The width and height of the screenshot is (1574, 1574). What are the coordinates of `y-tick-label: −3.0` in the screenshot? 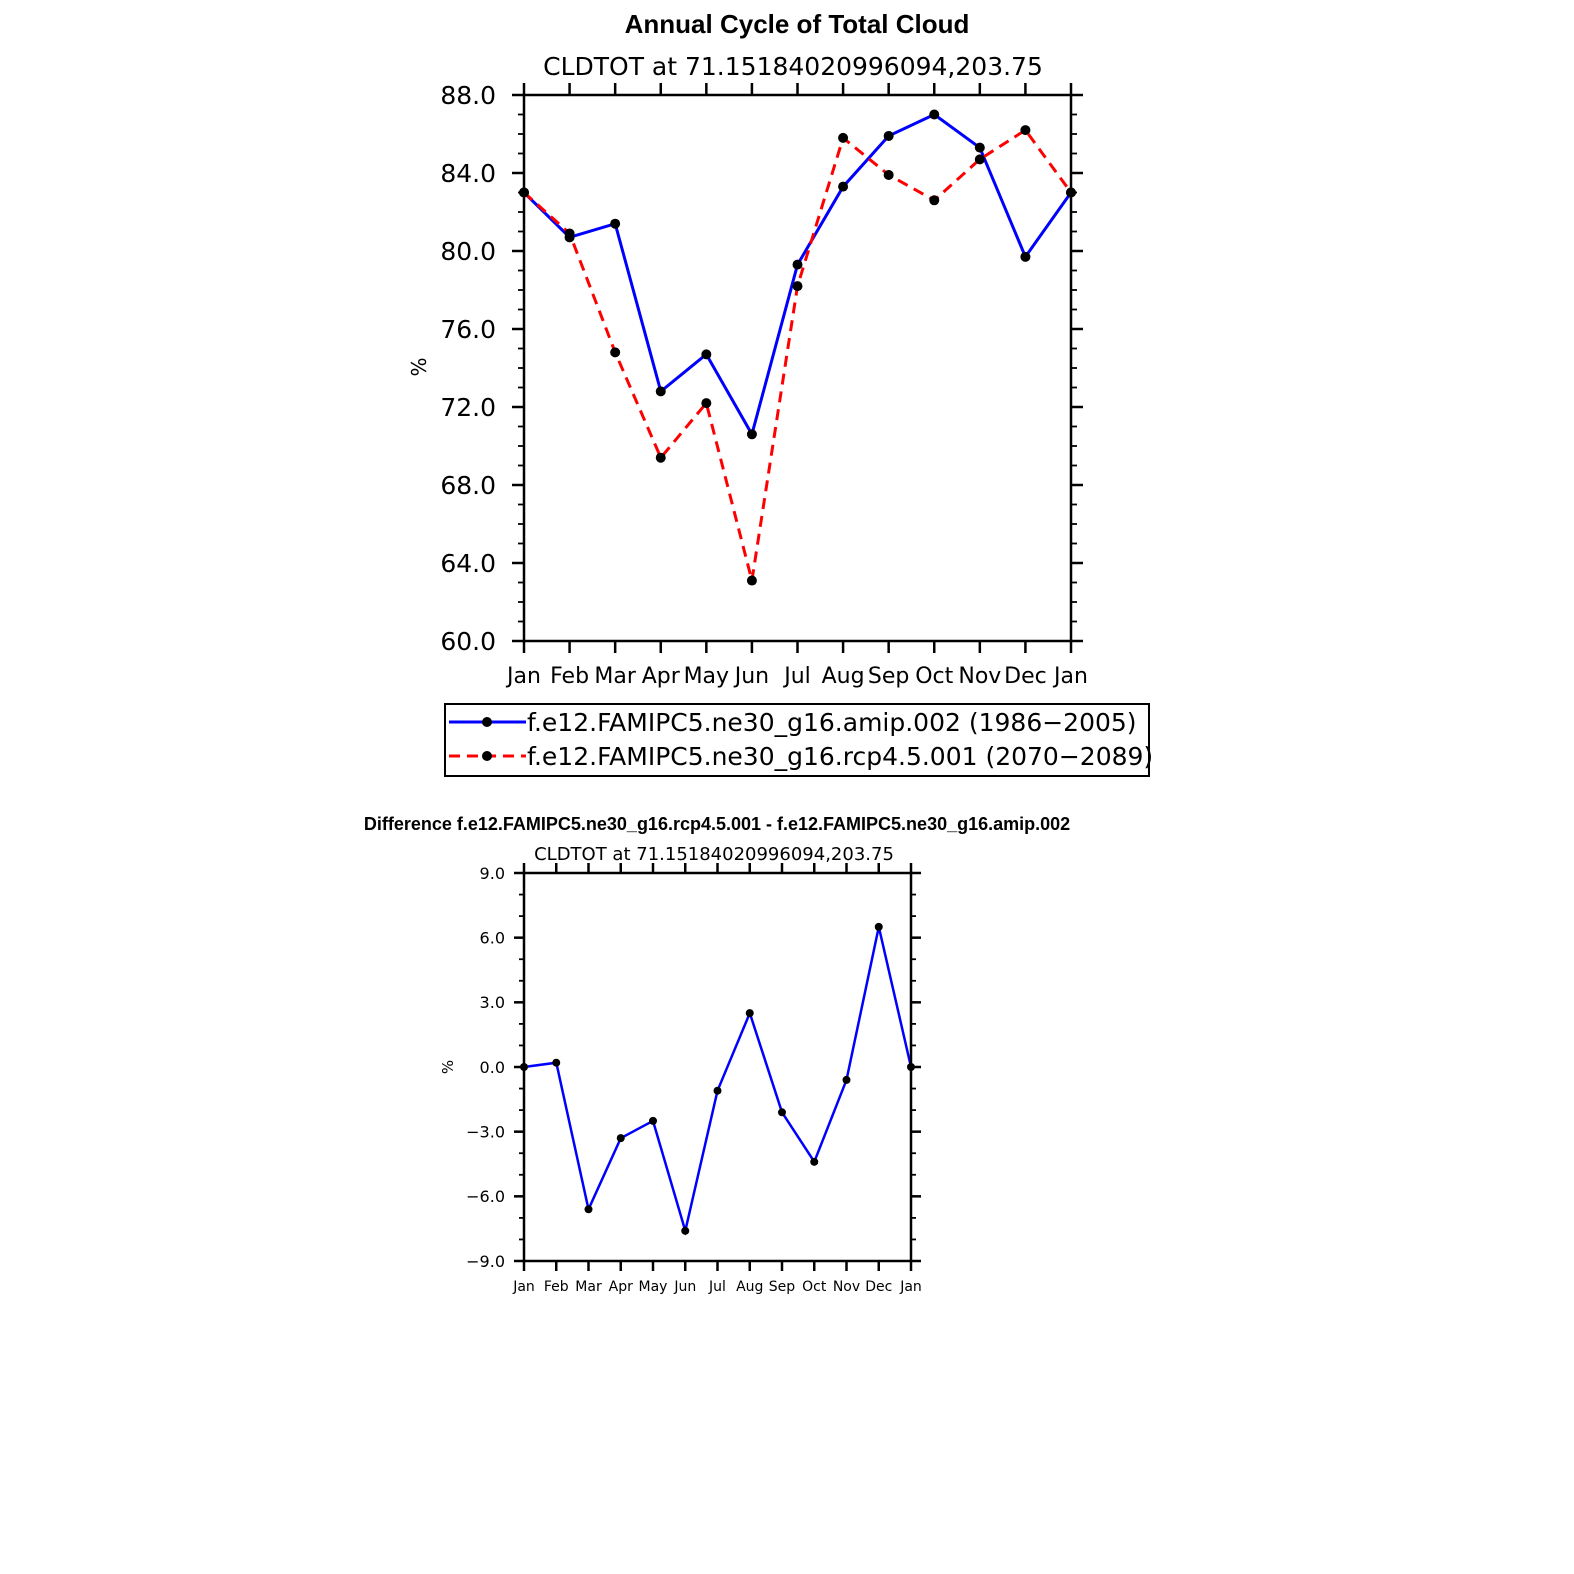 It's located at (485, 1131).